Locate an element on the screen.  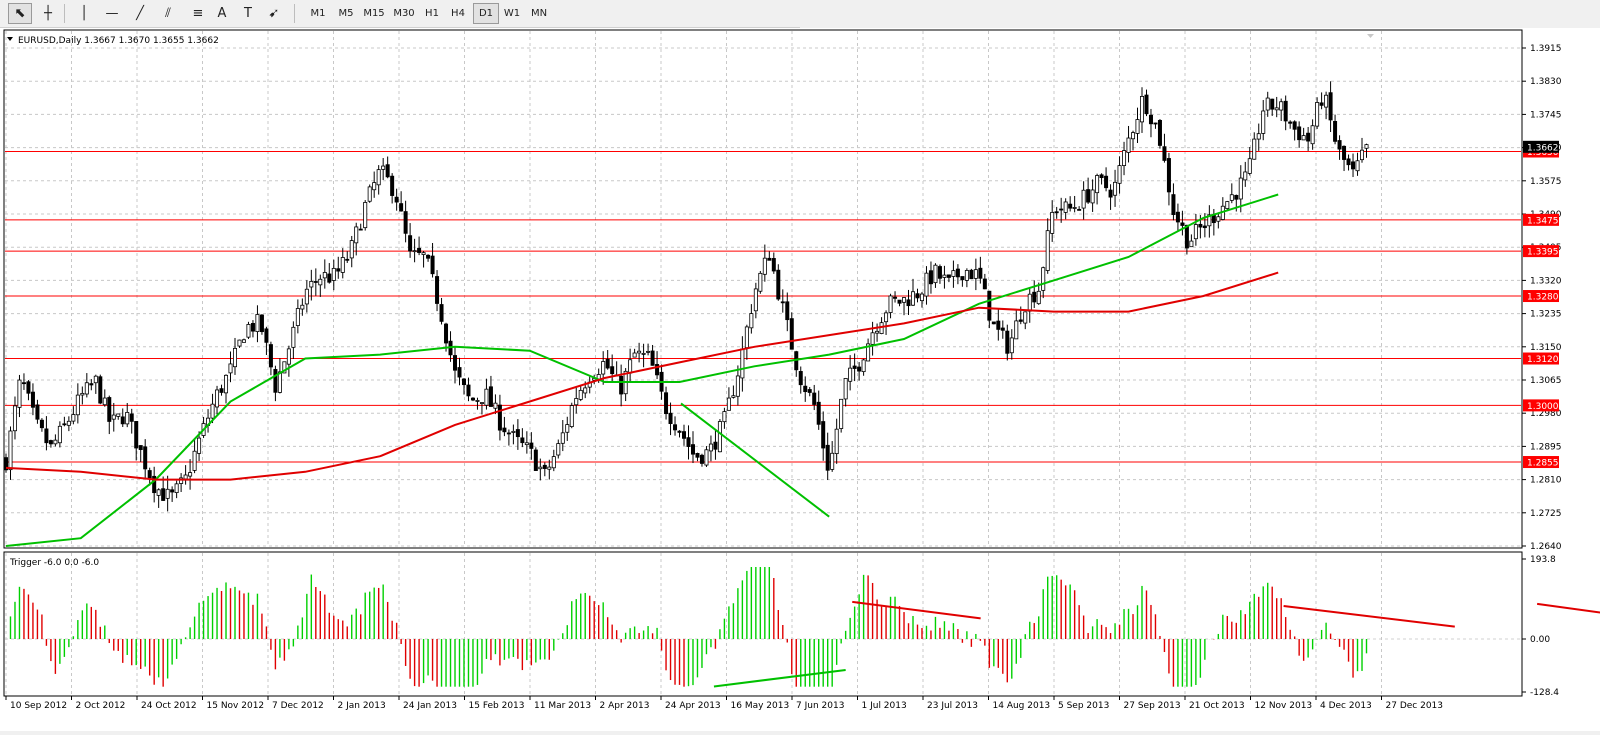
text-icon: A is located at coordinates (222, 13).